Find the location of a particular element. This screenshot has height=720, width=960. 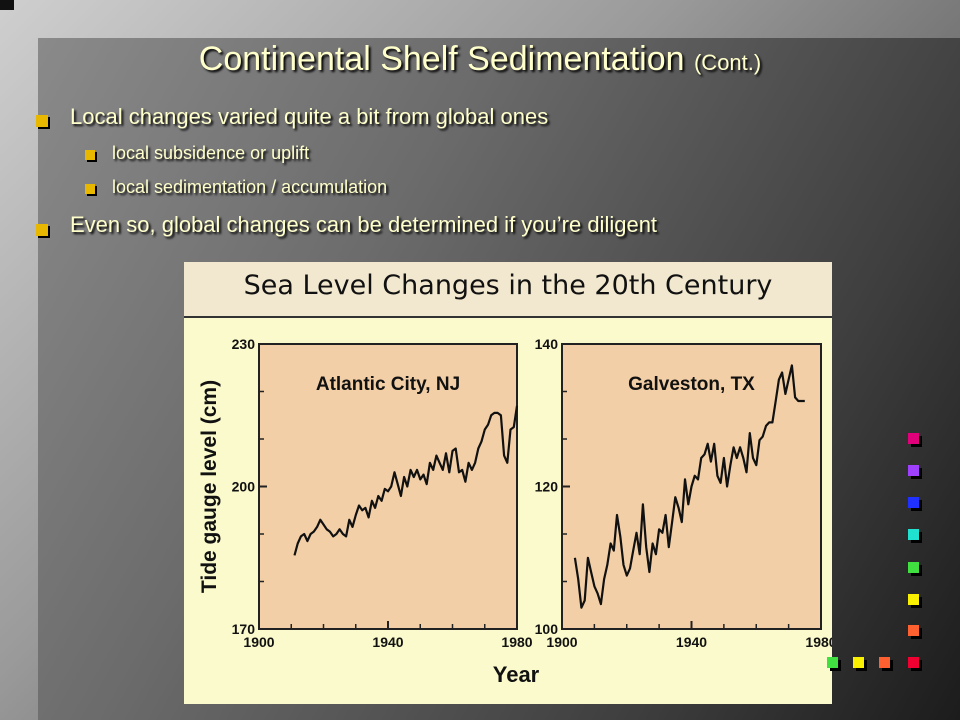

figure-header: Sea Level Changes in the 20th Century is located at coordinates (508, 290).